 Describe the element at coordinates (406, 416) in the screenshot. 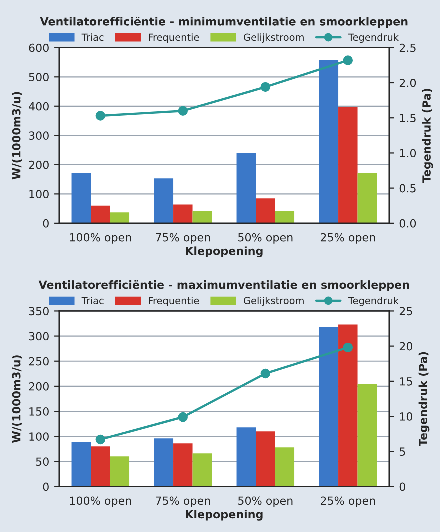

I see `y2-tick-label: 10` at that location.